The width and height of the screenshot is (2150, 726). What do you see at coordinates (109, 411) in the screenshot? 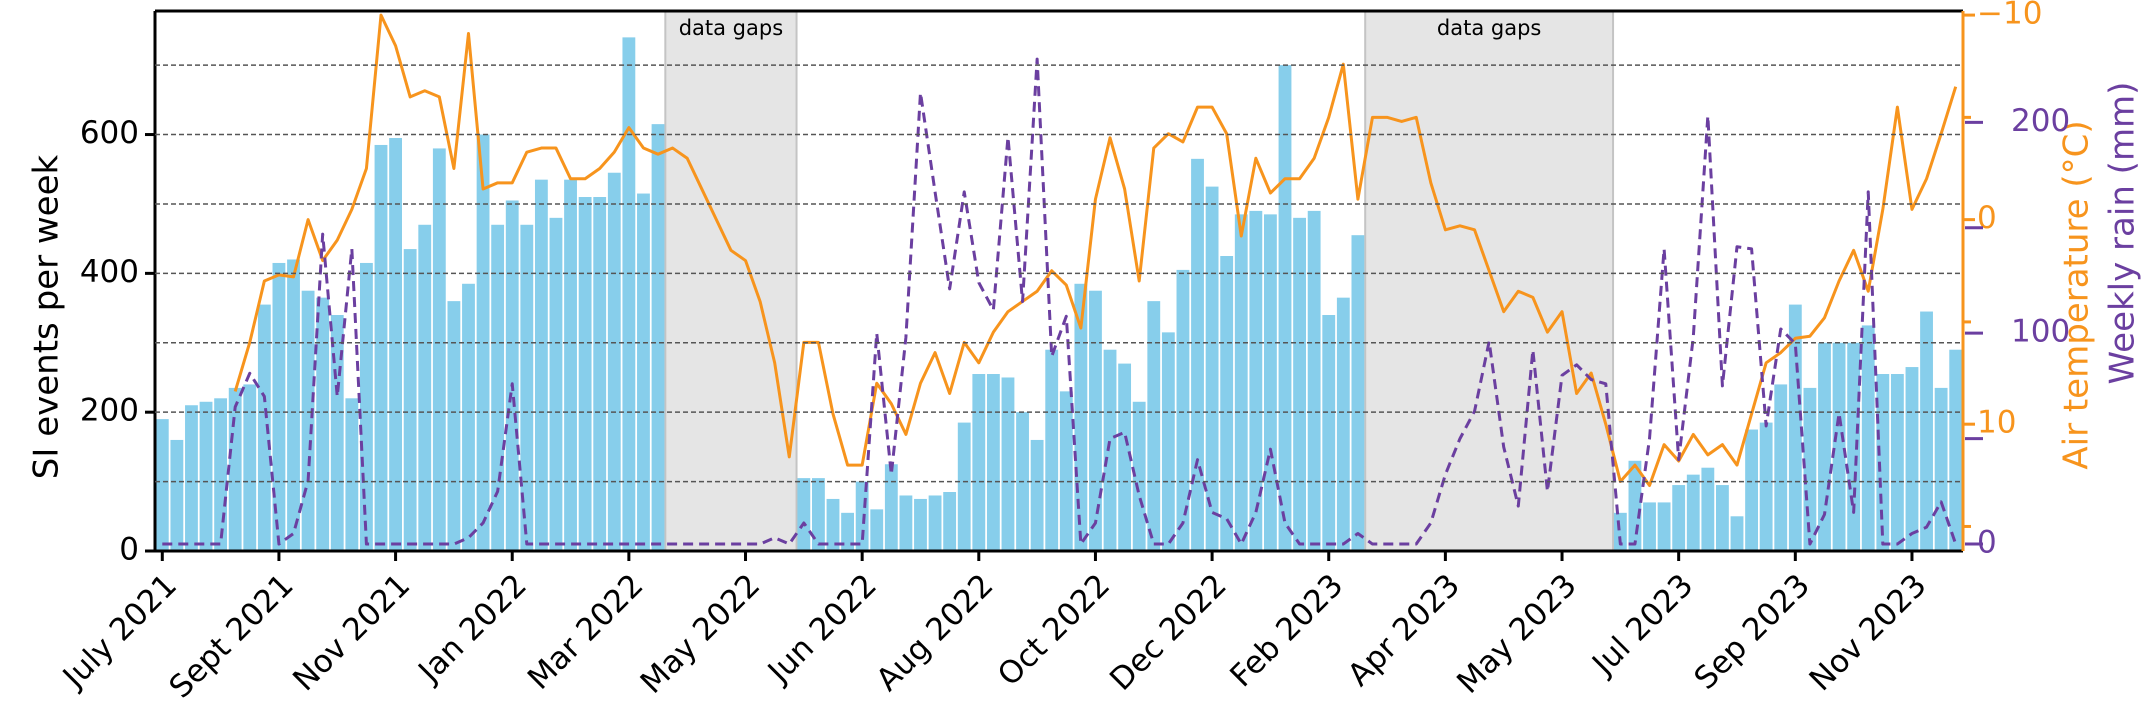
I see `y-tick-label: 200` at bounding box center [109, 411].